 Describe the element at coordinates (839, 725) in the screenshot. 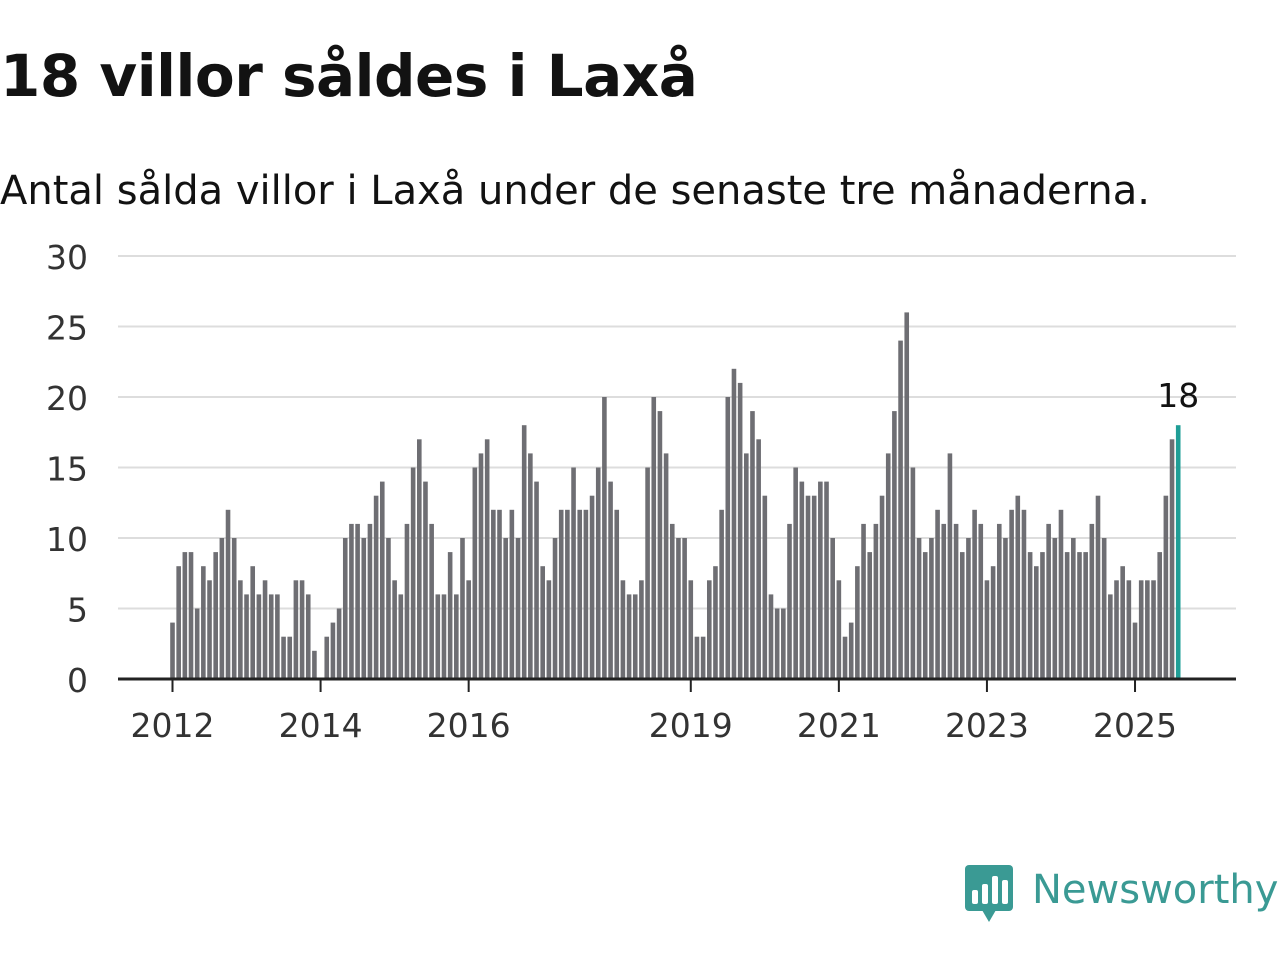

I see `x-tick-label: 2021` at that location.